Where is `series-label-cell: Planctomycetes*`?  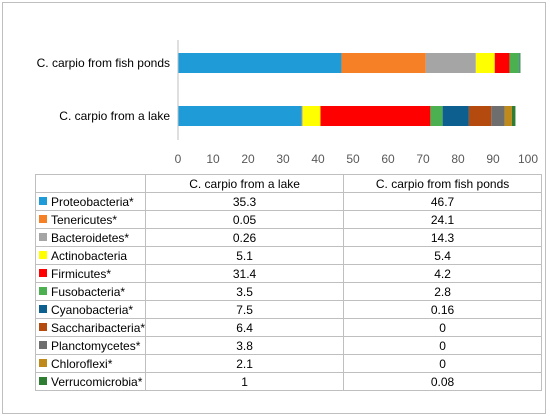
series-label-cell: Planctomycetes* is located at coordinates (90, 345).